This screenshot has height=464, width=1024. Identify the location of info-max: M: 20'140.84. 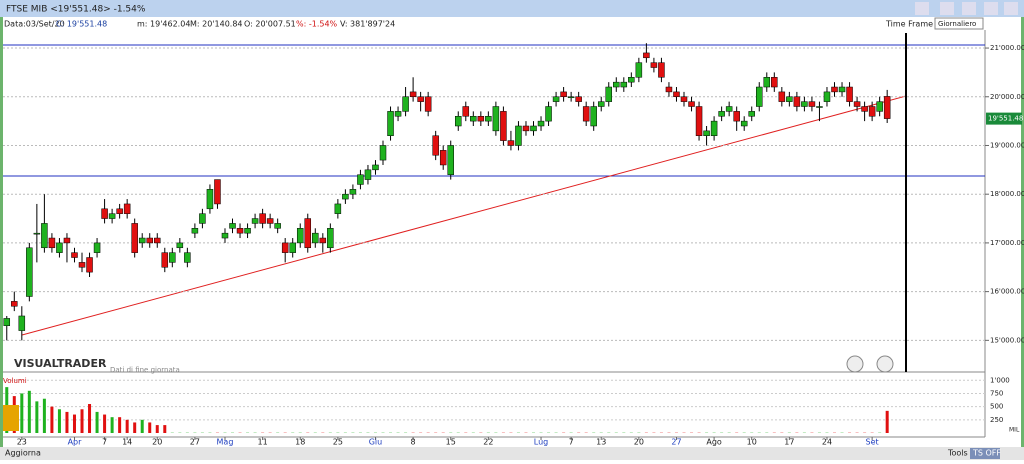
(216, 24).